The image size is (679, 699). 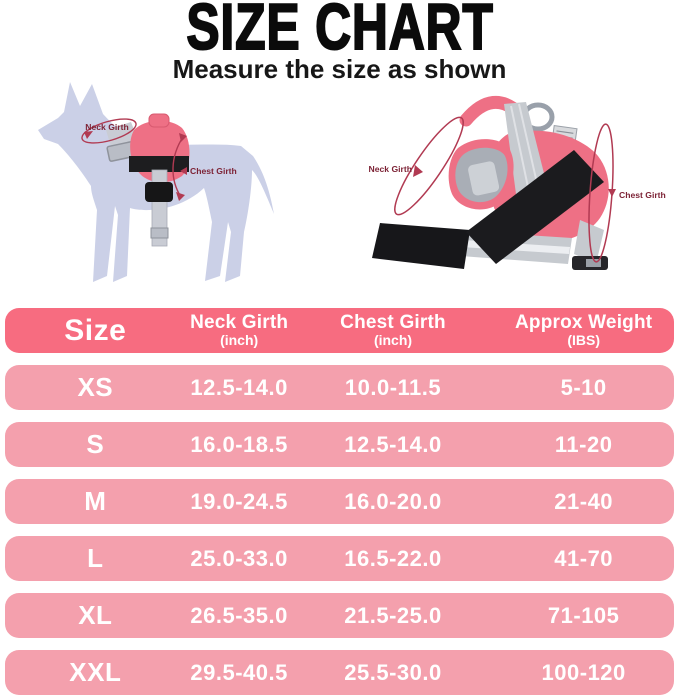 I want to click on cell-size: XS, so click(x=95, y=387).